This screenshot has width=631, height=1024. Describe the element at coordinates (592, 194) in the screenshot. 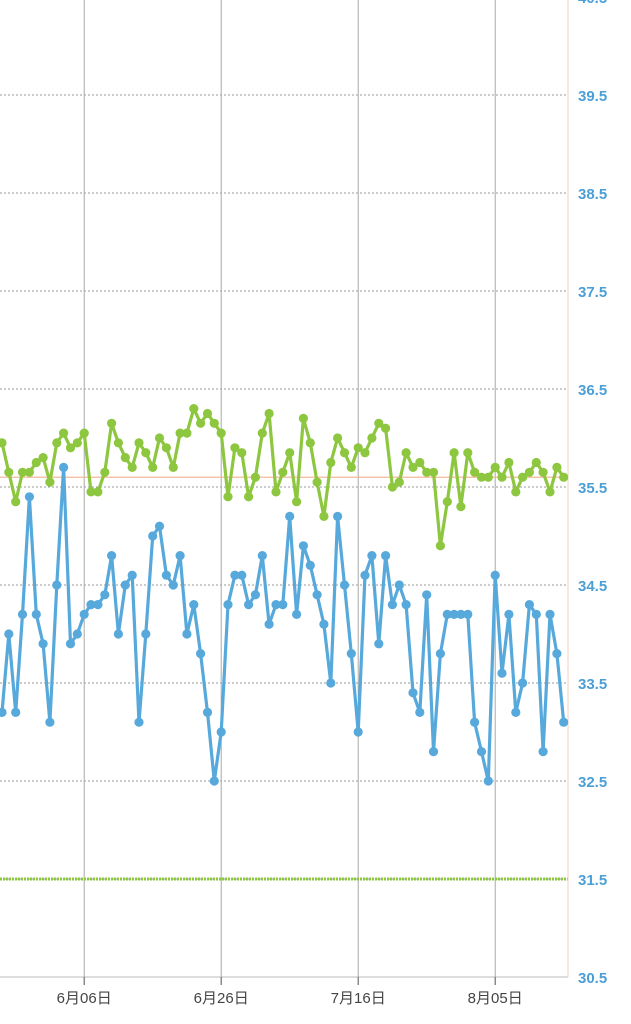

I see `y-tick-label: 38.5` at that location.